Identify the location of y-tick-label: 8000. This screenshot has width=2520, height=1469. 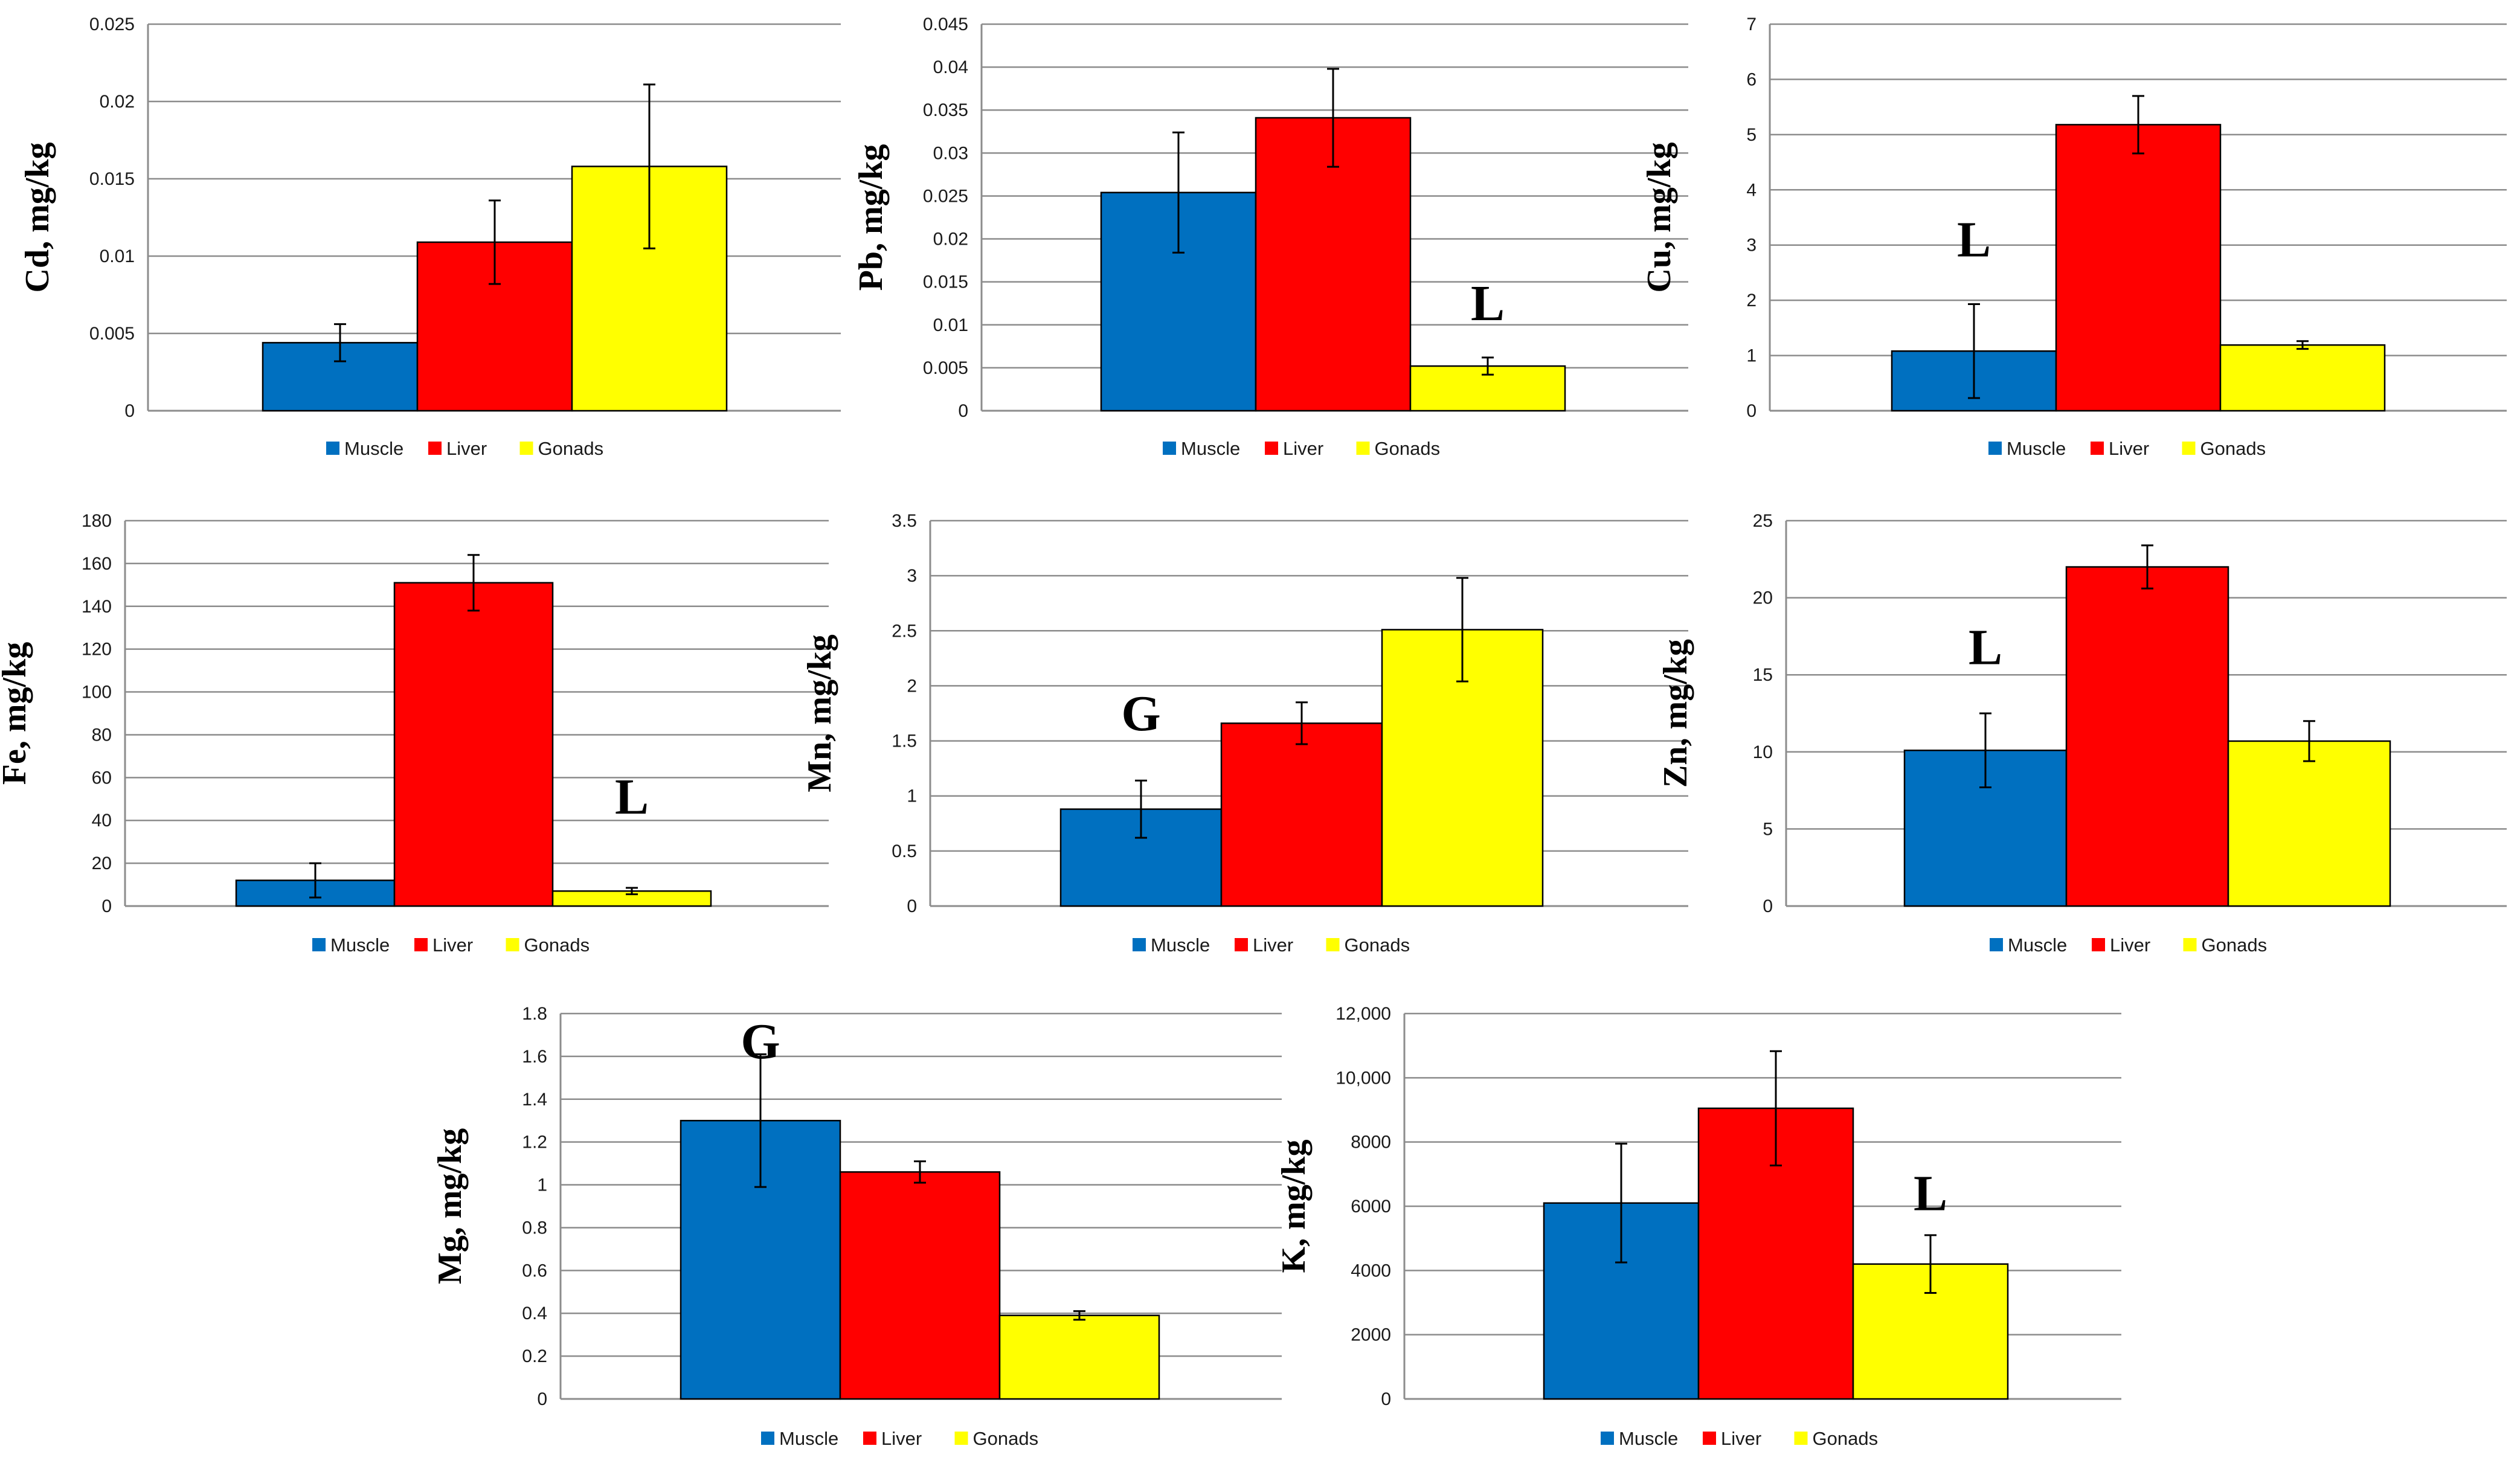
(1371, 1142).